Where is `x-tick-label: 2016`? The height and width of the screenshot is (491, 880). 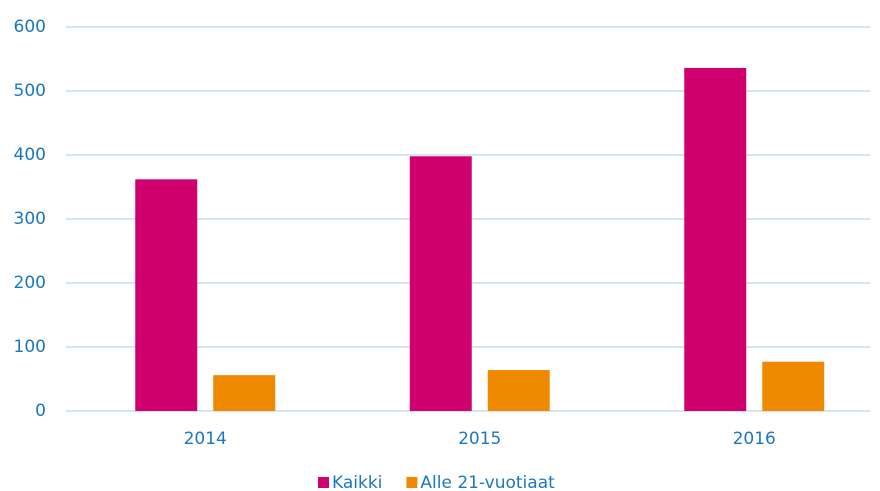 x-tick-label: 2016 is located at coordinates (754, 439).